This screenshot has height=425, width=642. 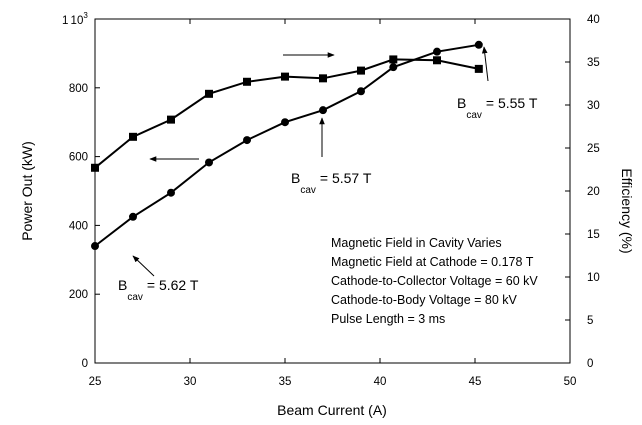 What do you see at coordinates (593, 278) in the screenshot?
I see `y-right-tick-label: 10` at bounding box center [593, 278].